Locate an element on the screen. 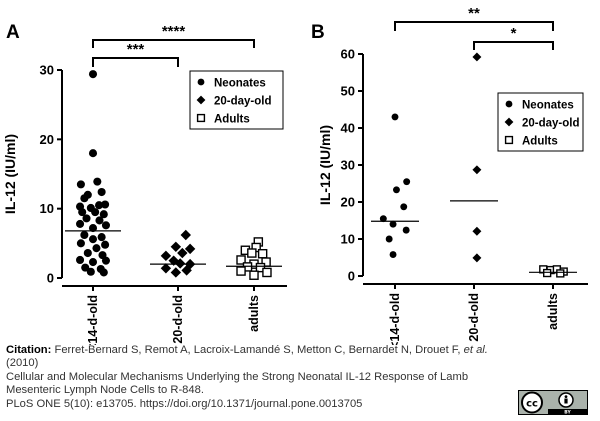 The height and width of the screenshot is (421, 600). cc-by-license-badge: cc BY is located at coordinates (553, 402).